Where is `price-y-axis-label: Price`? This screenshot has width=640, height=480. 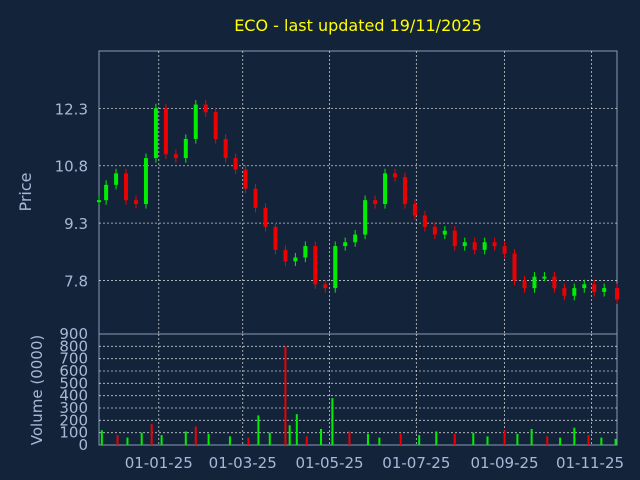
price-y-axis-label: Price is located at coordinates (25, 191).